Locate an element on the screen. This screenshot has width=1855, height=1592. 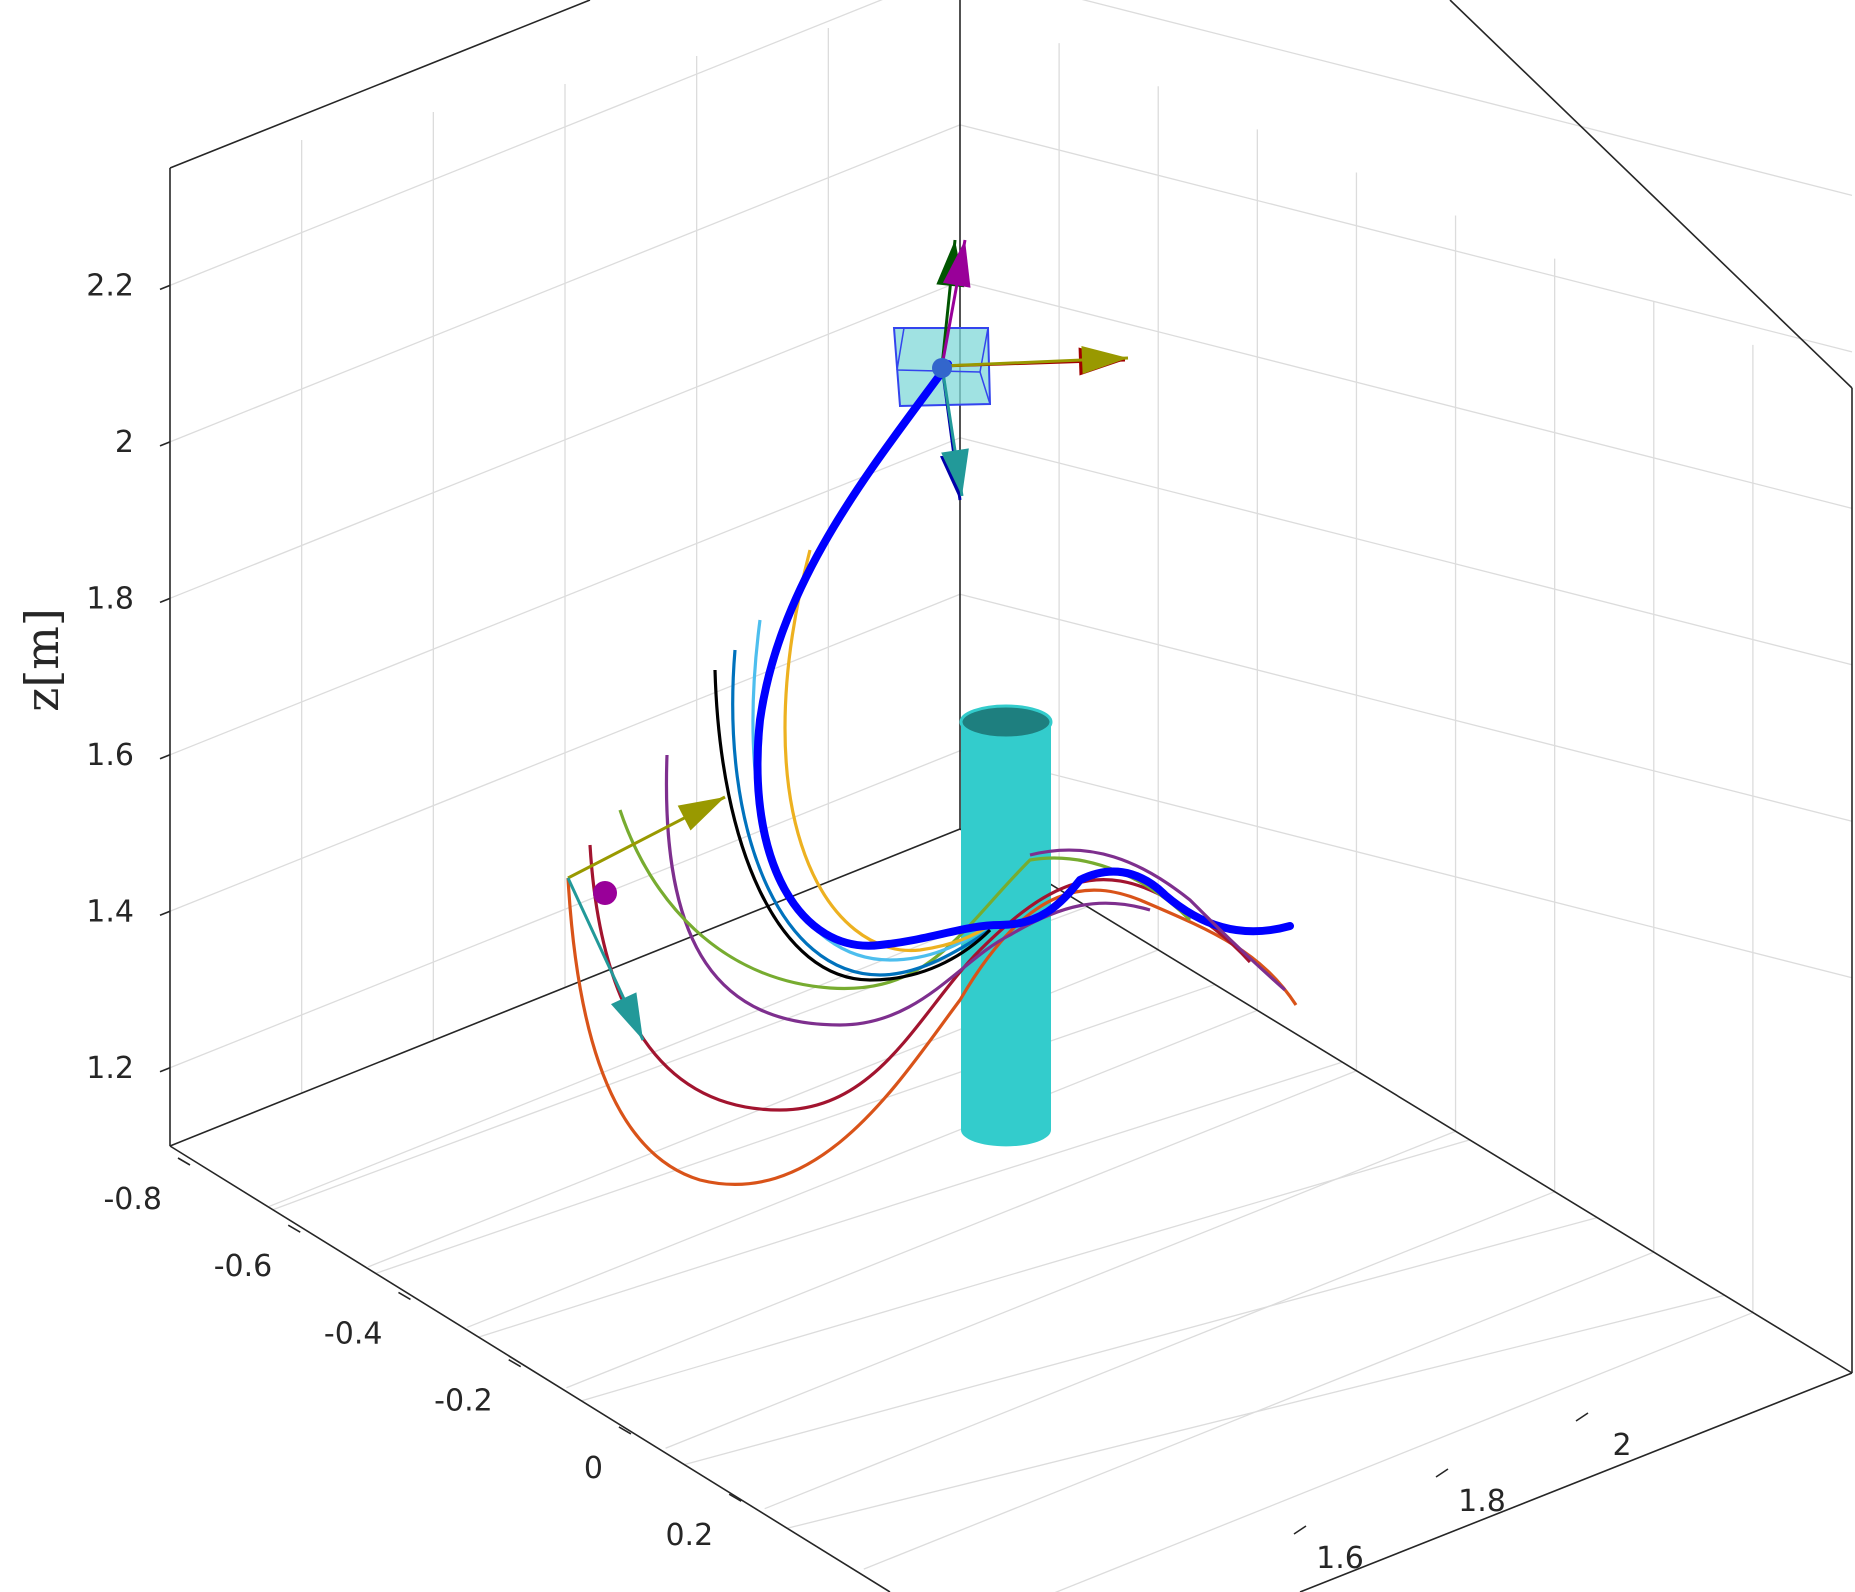
start-x-arrow-head is located at coordinates (701, 814).